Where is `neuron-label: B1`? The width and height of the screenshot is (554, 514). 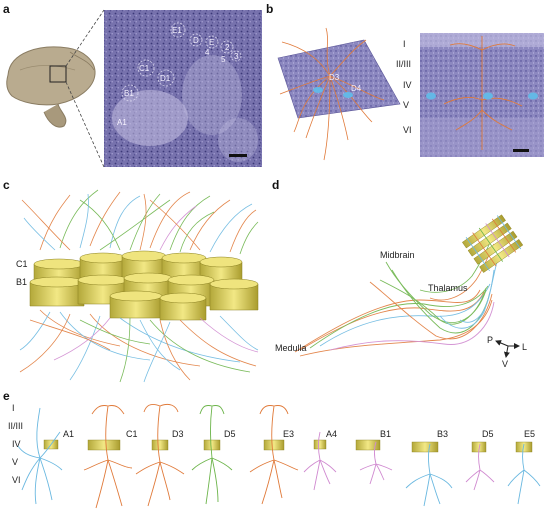 neuron-label: B1 is located at coordinates (385, 434).